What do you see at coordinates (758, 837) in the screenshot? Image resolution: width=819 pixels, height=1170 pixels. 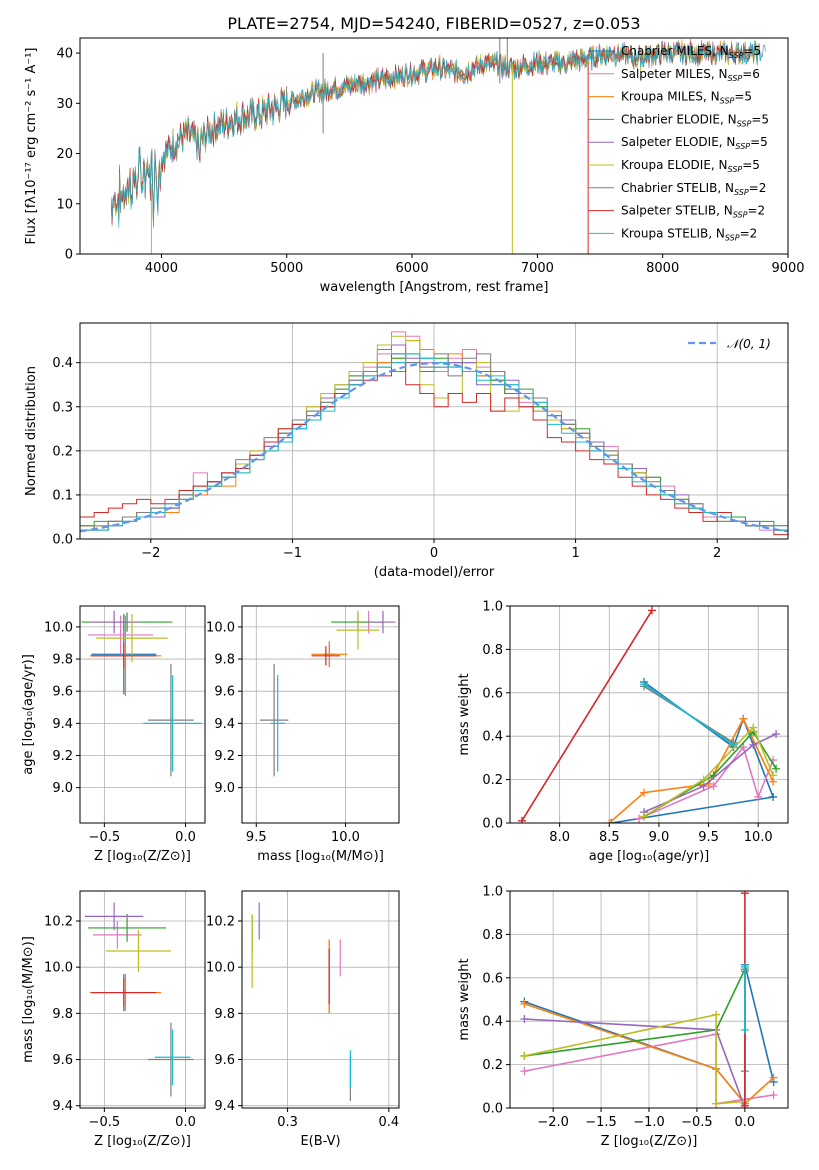 I see `x-tick-label: 10.0` at bounding box center [758, 837].